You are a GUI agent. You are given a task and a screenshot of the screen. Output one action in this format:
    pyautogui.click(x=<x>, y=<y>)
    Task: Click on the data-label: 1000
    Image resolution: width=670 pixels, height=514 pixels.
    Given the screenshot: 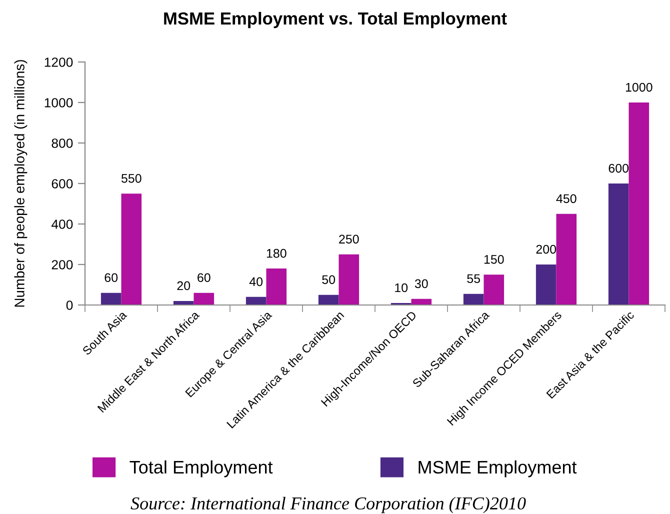 What is the action you would take?
    pyautogui.click(x=639, y=87)
    